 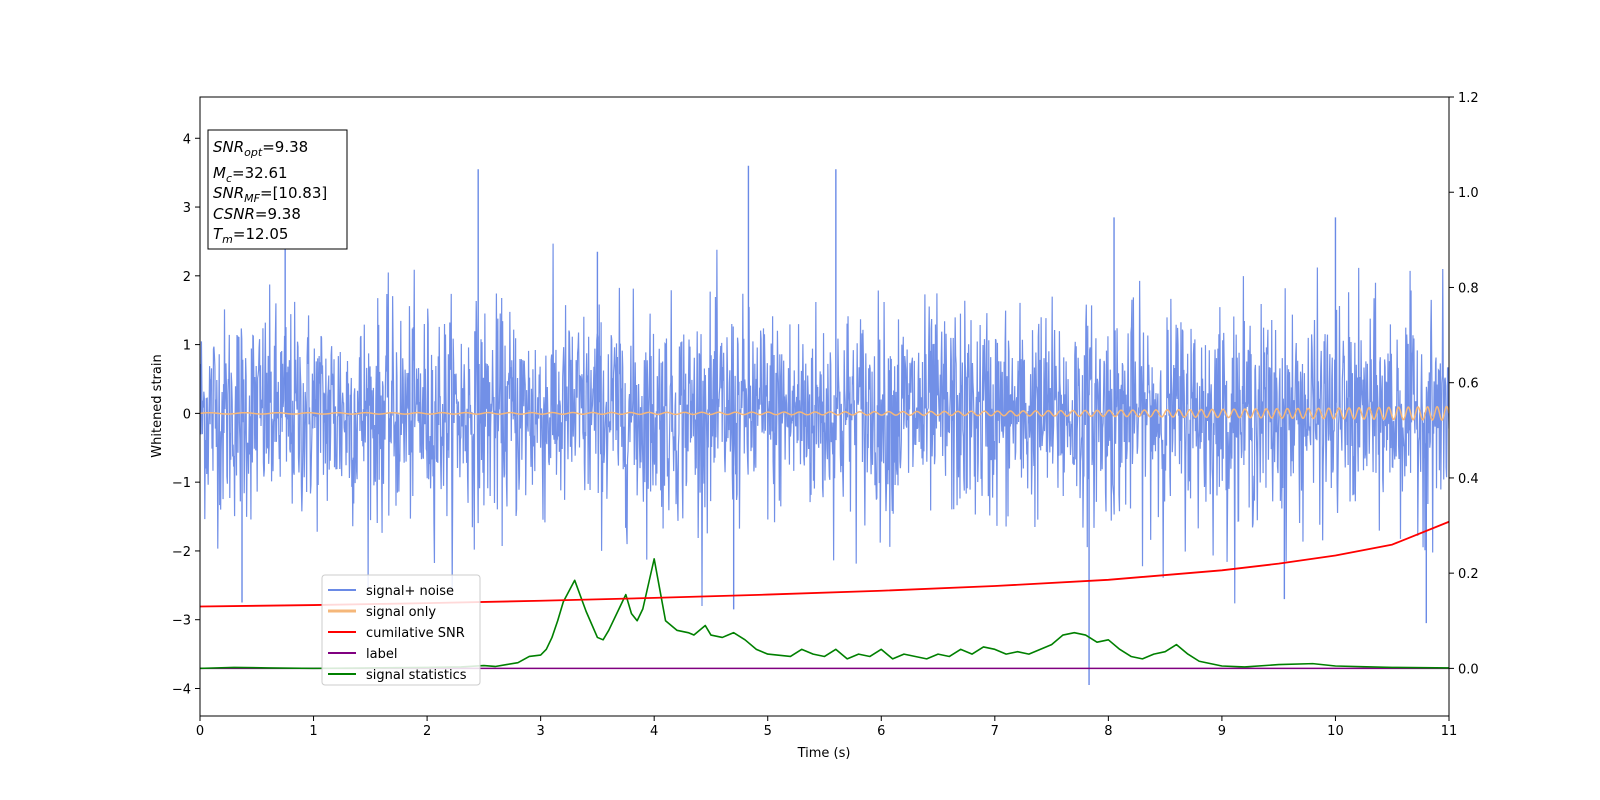 What do you see at coordinates (540, 731) in the screenshot?
I see `x-tick-label: 3` at bounding box center [540, 731].